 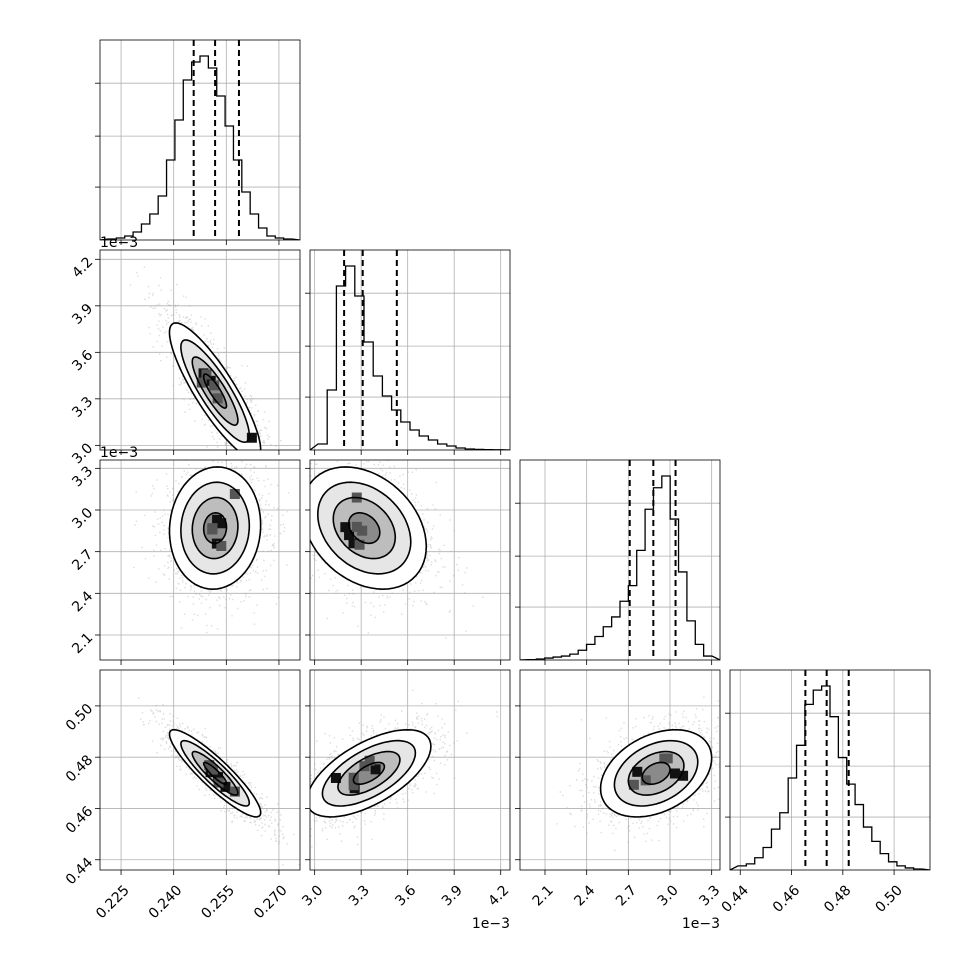 I want to click on sample-points, so click(x=397, y=549).